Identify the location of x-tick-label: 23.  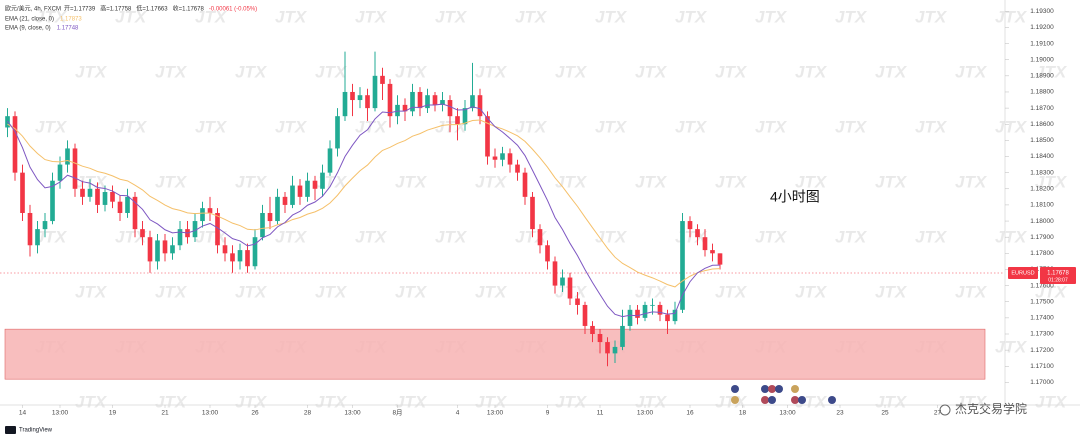
(840, 413).